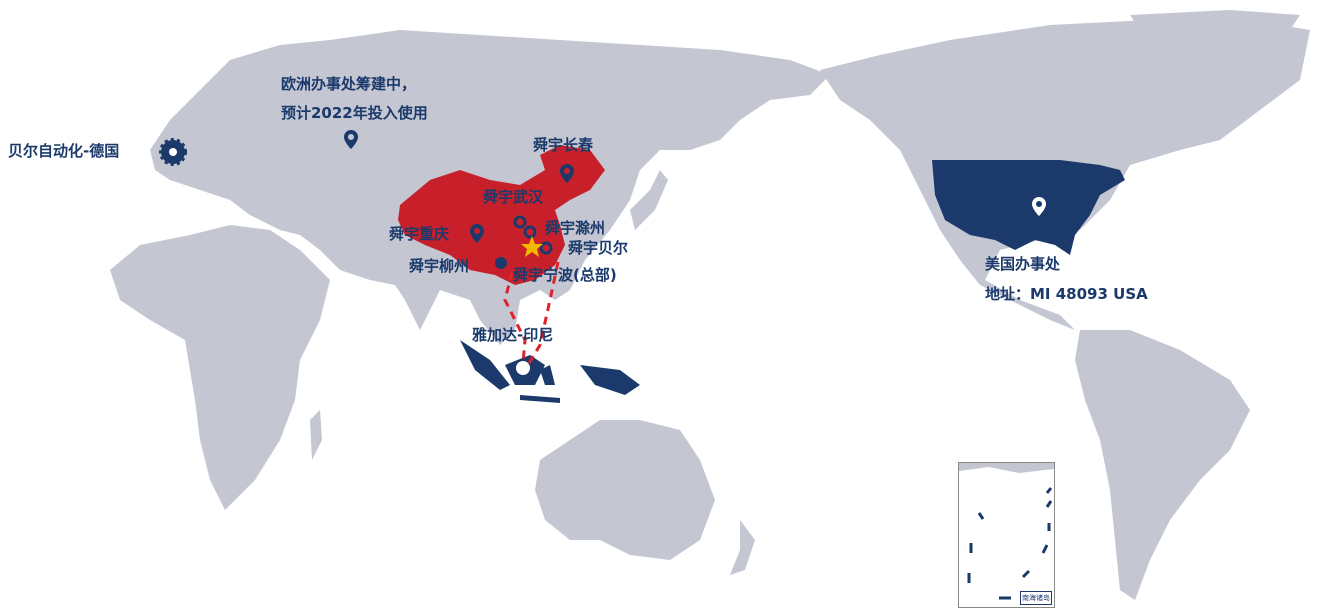 The image size is (1334, 608). What do you see at coordinates (349, 84) in the screenshot?
I see `europe-office-label-line1: 欧洲办事处筹建中，` at bounding box center [349, 84].